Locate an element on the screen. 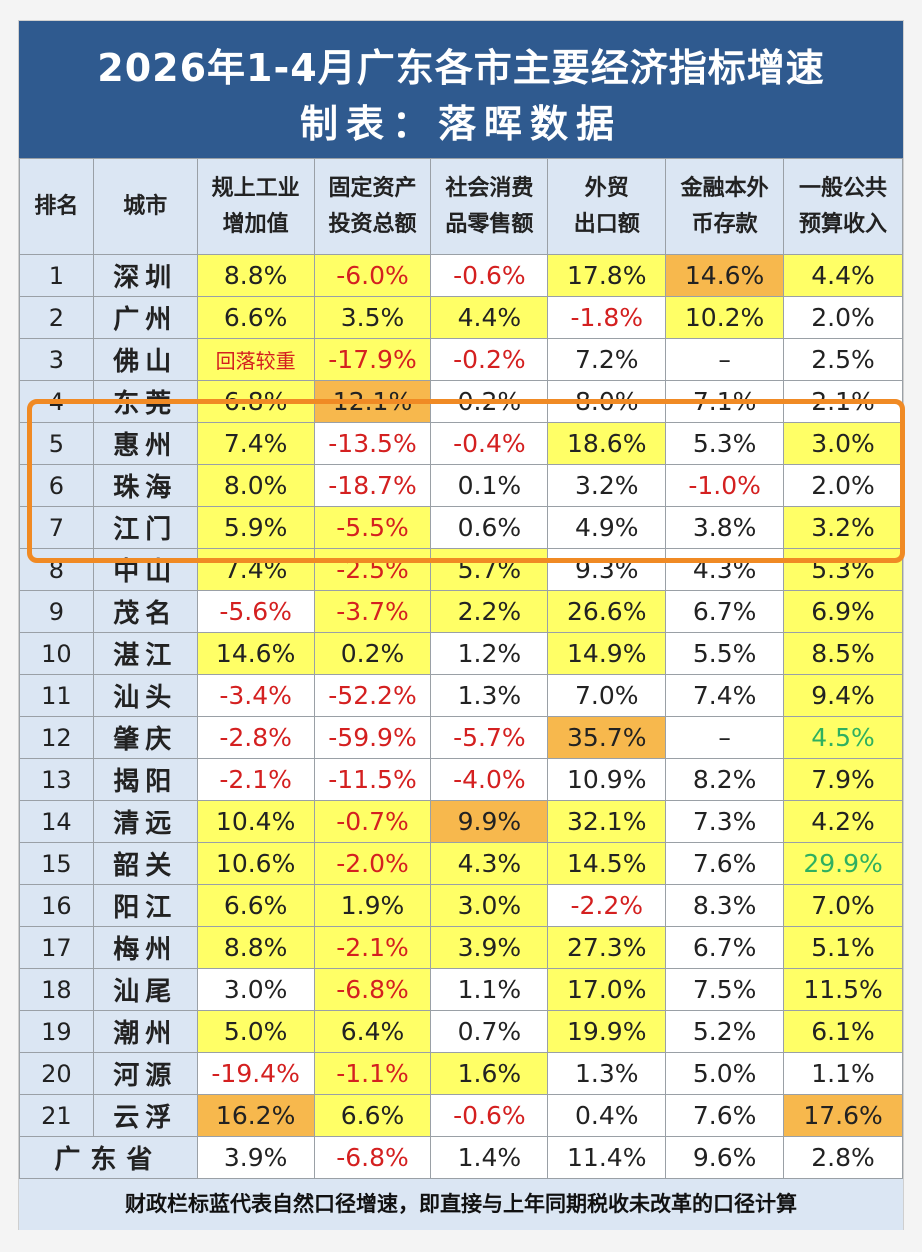  table-row: 18 汕尾 3.0% -6.8% 1.1% 17.0% 7.5% 11.5% is located at coordinates (461, 989).